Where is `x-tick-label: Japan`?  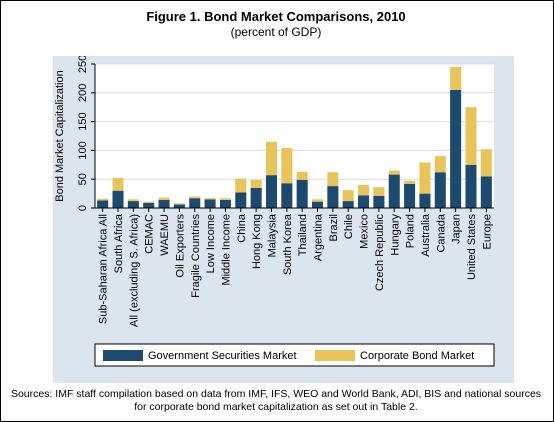 x-tick-label: Japan is located at coordinates (457, 229).